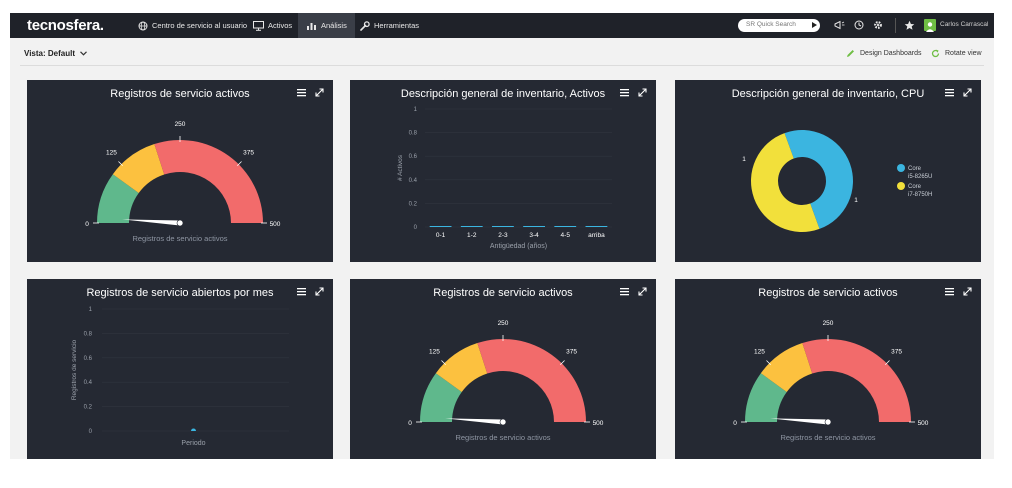  I want to click on legend-swatch, so click(901, 186).